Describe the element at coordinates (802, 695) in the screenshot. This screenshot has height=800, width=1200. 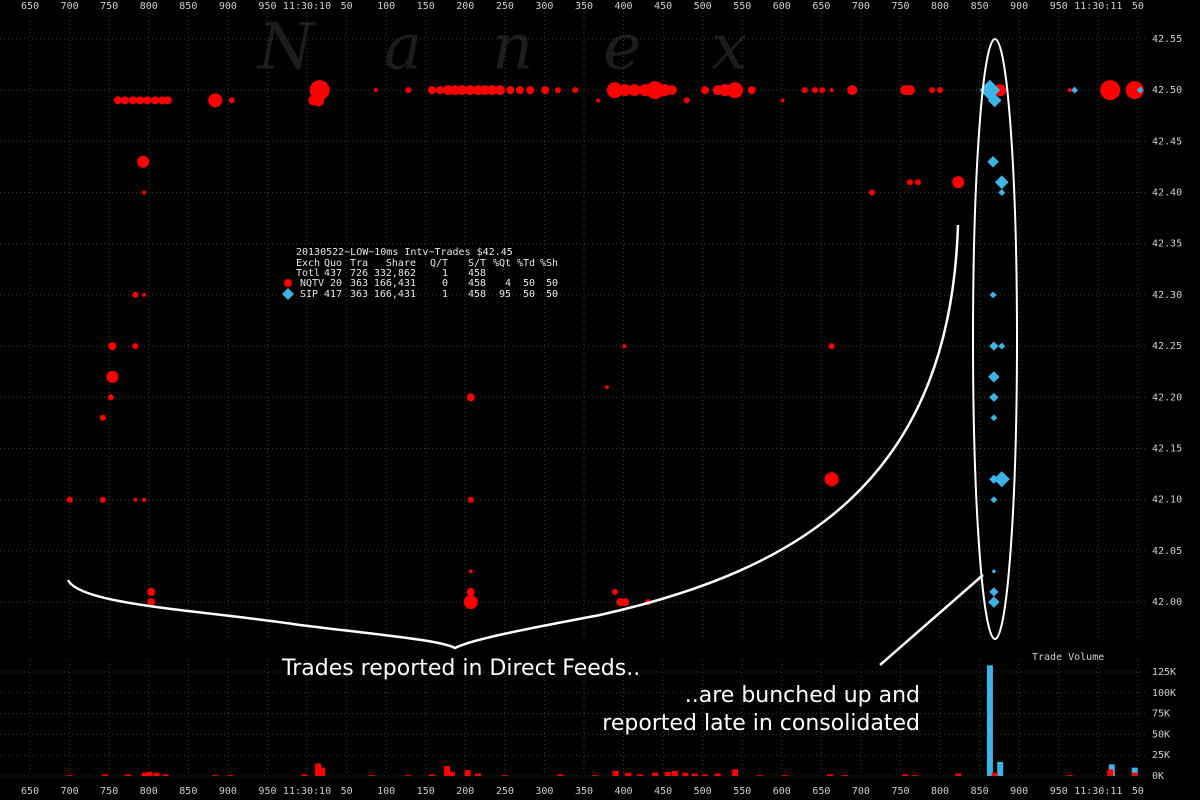
I see `annotation: ..are bunched up and` at that location.